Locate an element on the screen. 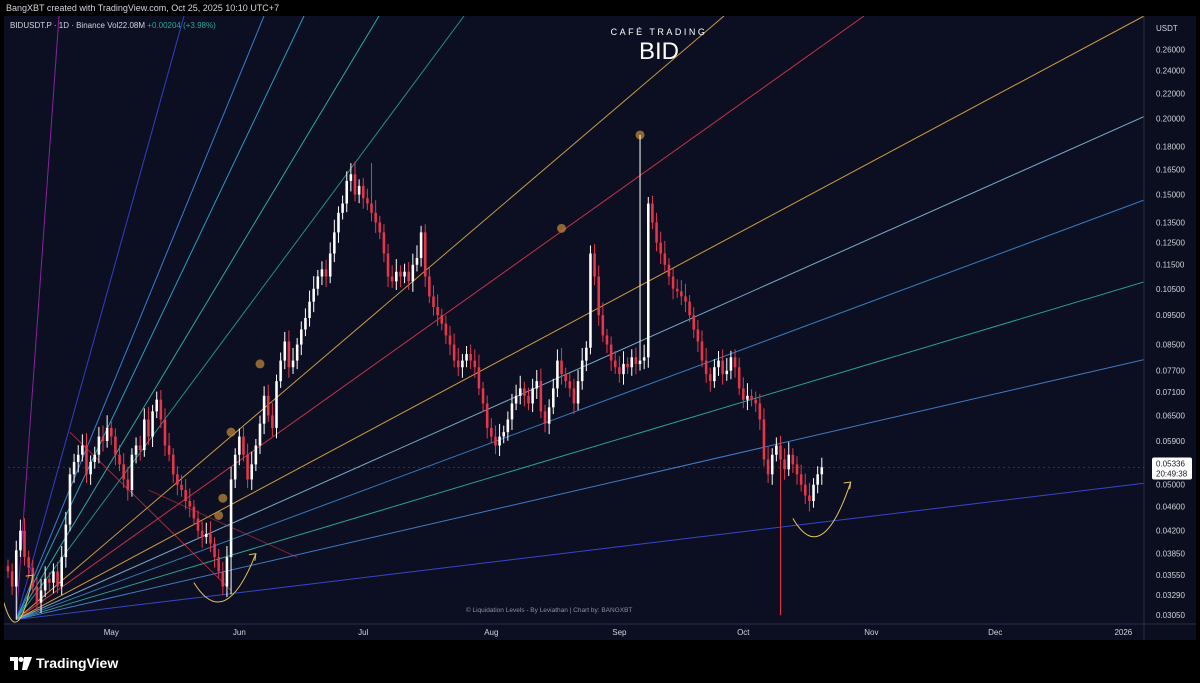 The width and height of the screenshot is (1200, 683). price-tick-label: 0.03550 is located at coordinates (1170, 575).